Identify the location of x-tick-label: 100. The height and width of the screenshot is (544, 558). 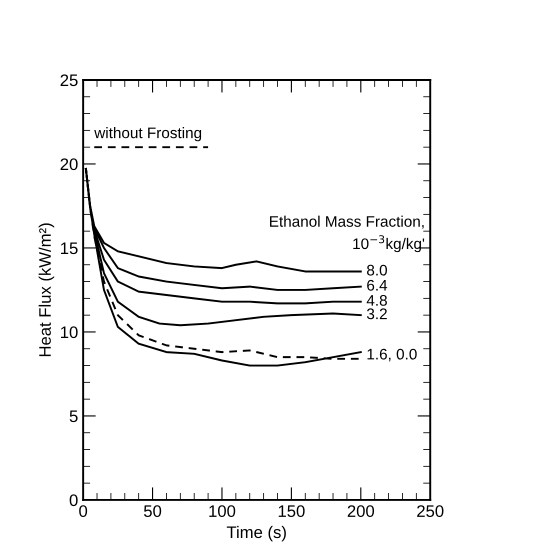
(222, 511).